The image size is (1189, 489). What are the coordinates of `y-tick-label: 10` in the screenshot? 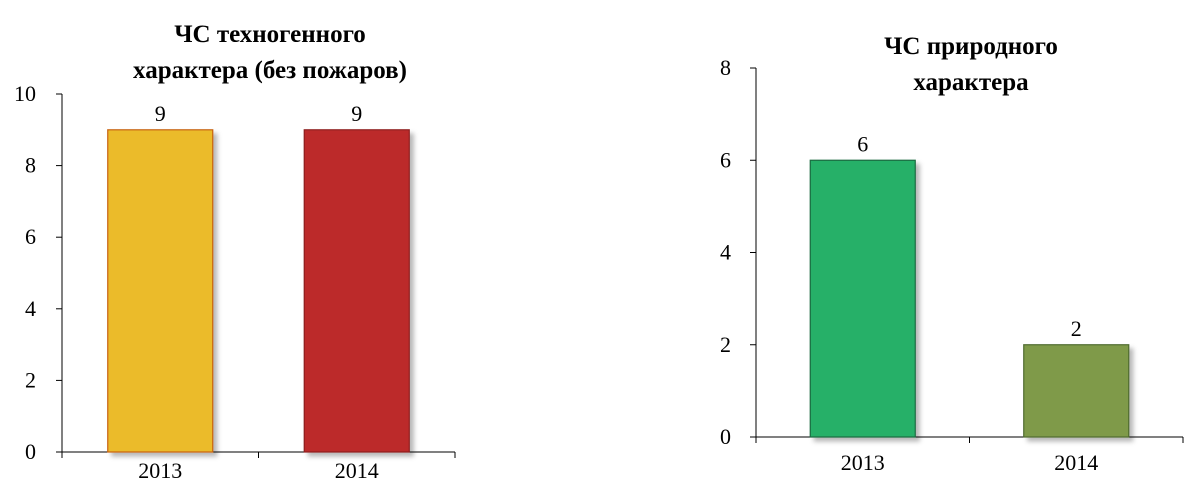 It's located at (25, 93).